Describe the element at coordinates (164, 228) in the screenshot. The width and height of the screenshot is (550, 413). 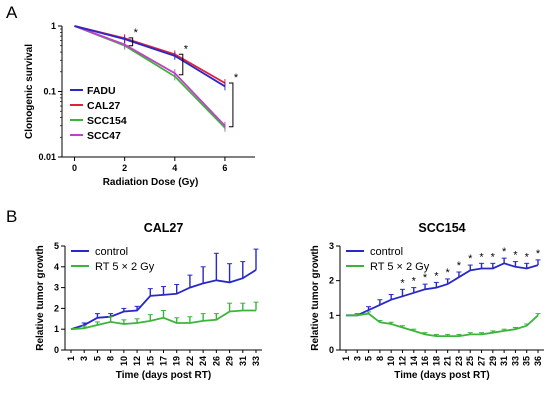
I see `chart-title-cal27: CAL27` at that location.